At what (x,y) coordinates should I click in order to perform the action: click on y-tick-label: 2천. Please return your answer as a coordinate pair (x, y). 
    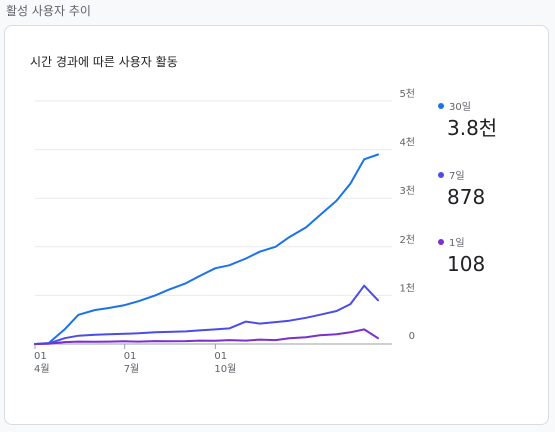
    Looking at the image, I should click on (407, 240).